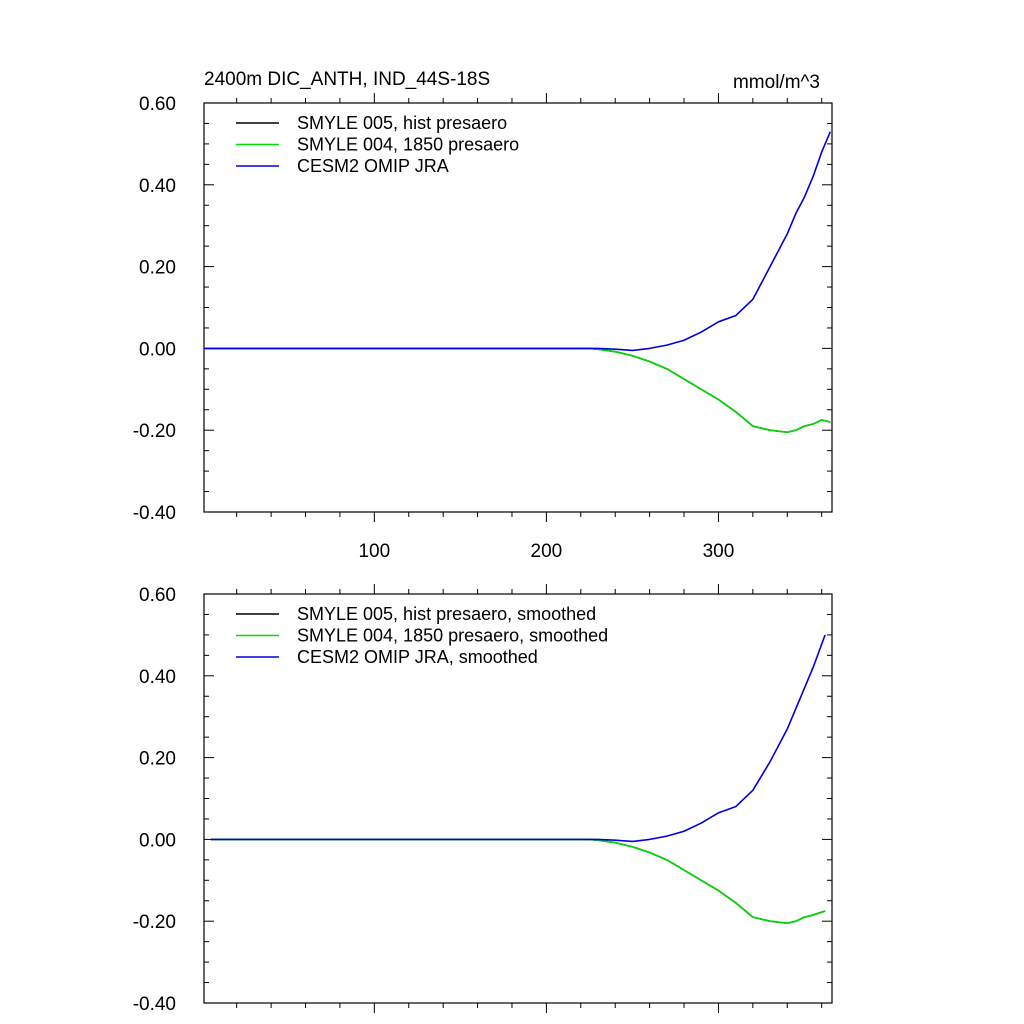 This screenshot has height=1024, width=1024. Describe the element at coordinates (417, 657) in the screenshot. I see `legend-label-2: CESM2 OMIP JRA, smoothed` at that location.